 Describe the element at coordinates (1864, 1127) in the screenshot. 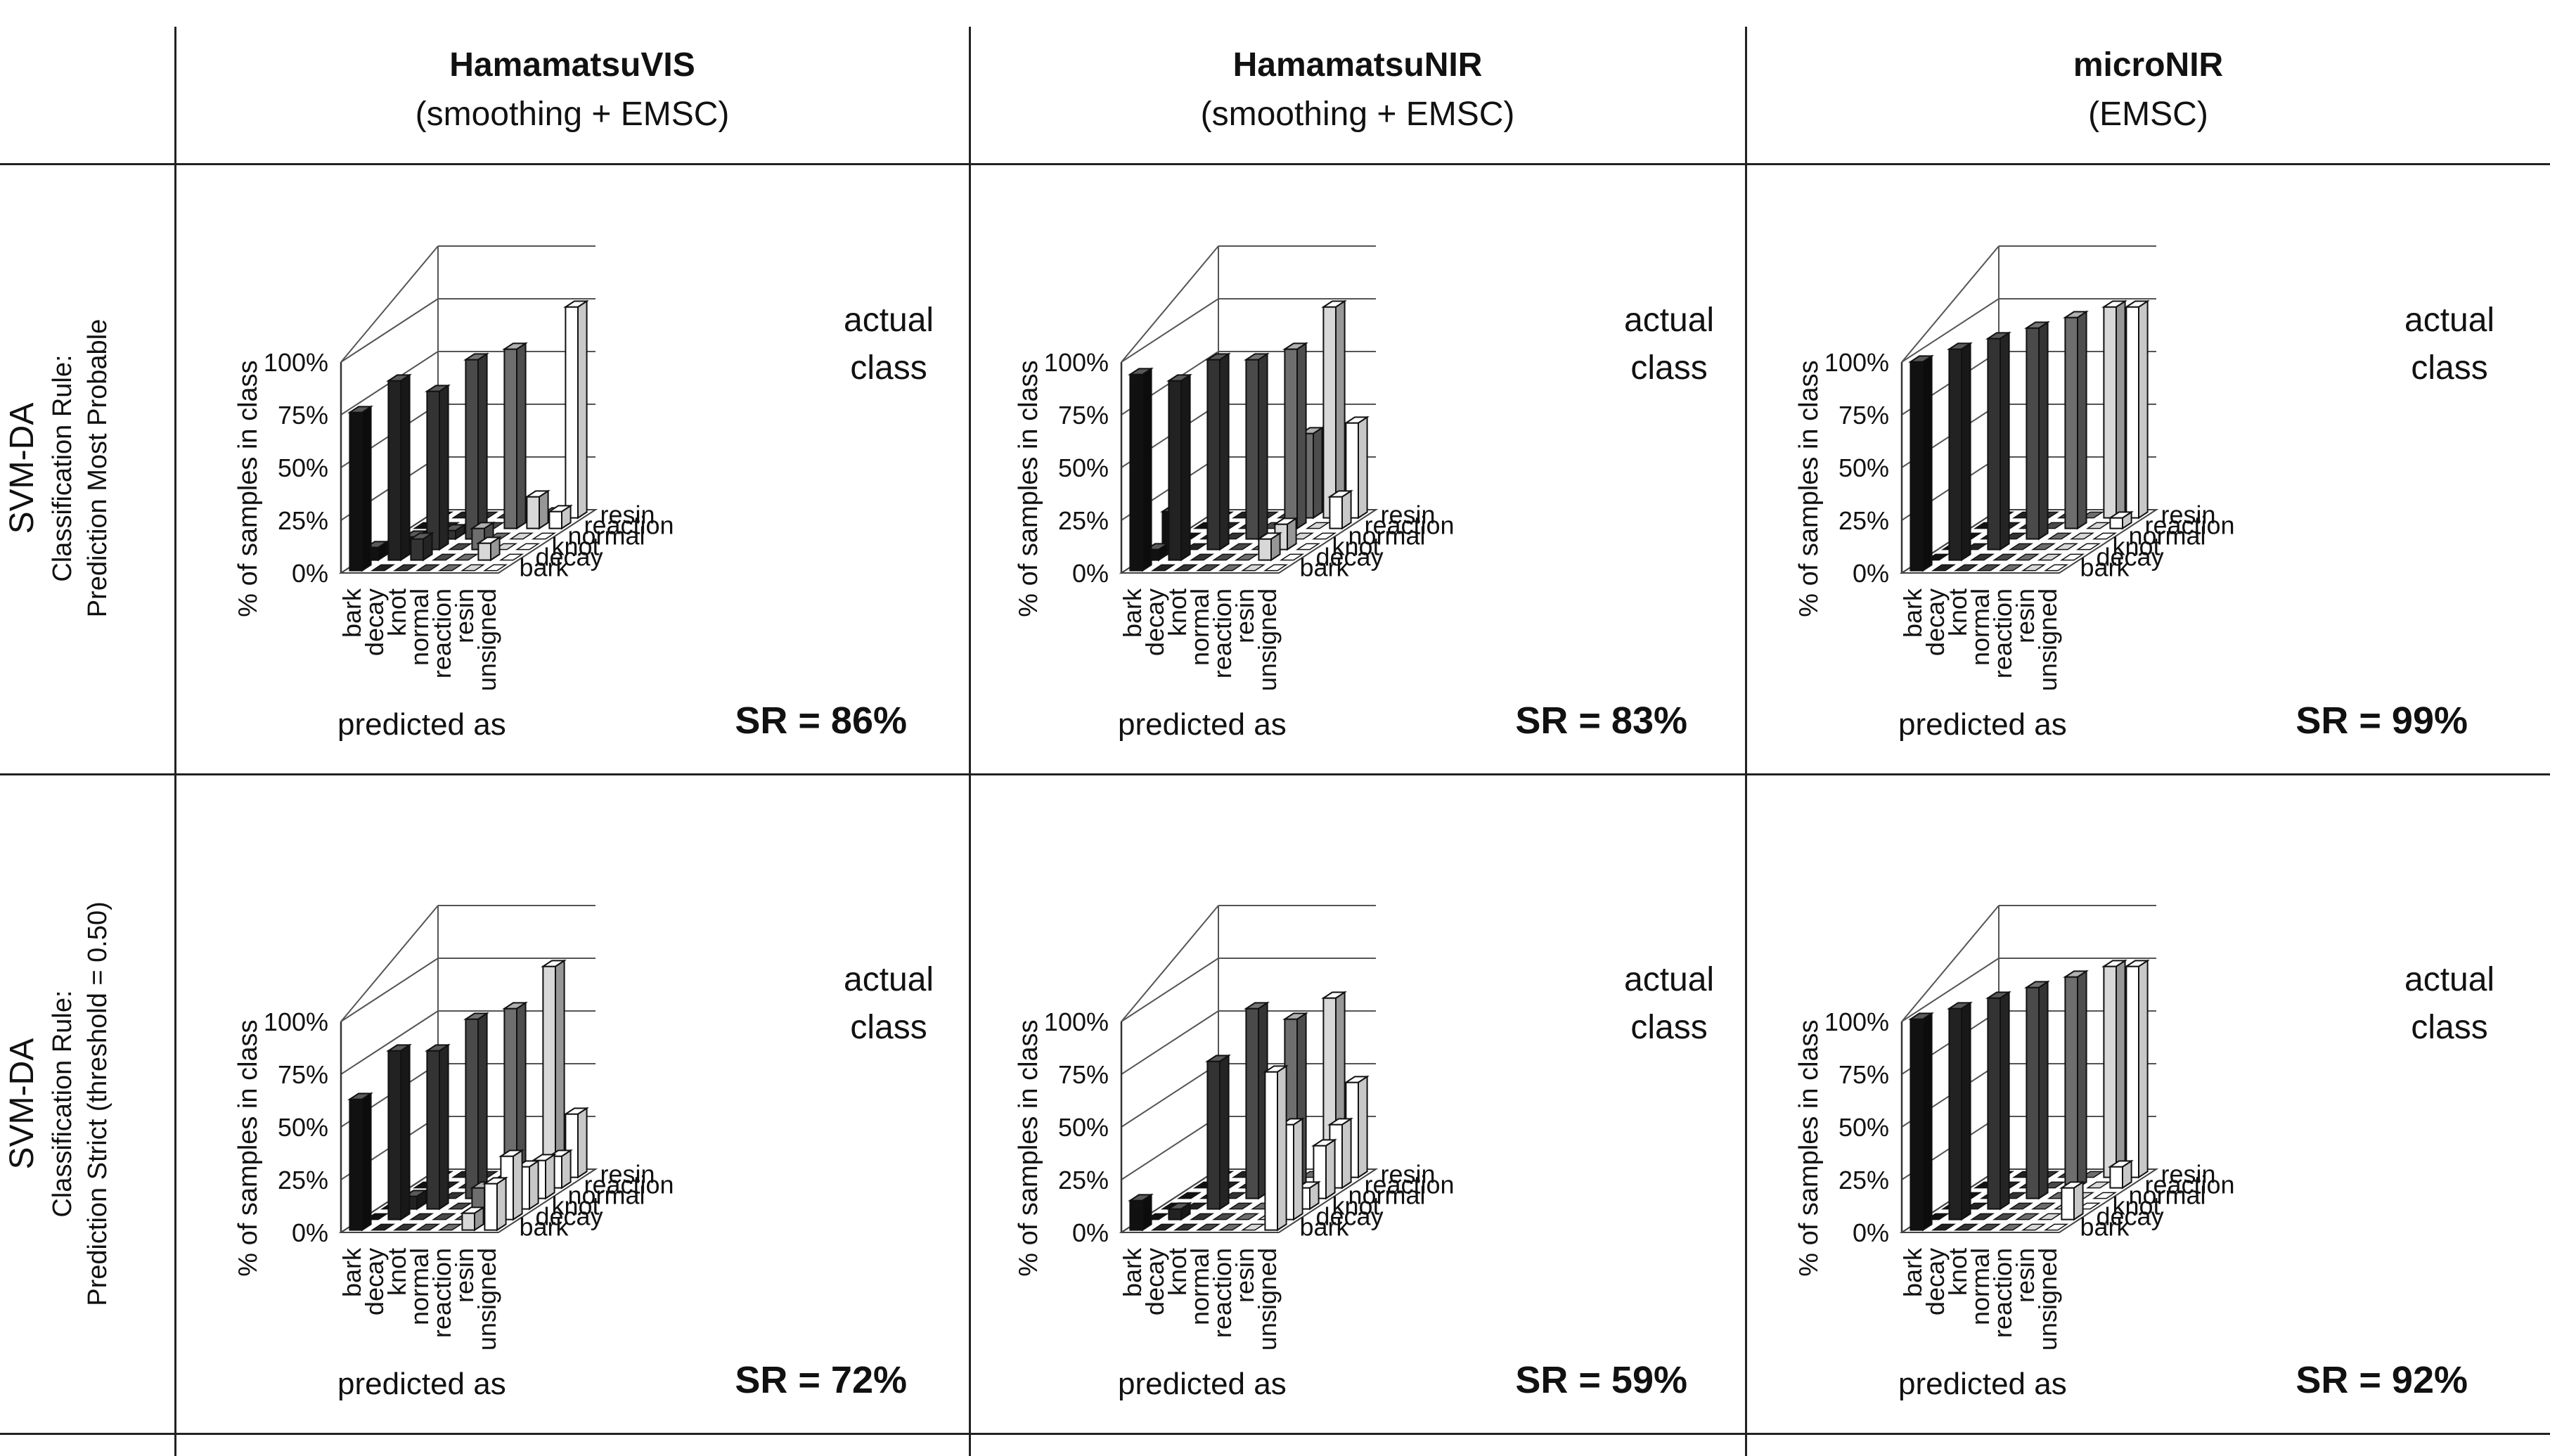

I see `z-tick-label: 50%` at that location.